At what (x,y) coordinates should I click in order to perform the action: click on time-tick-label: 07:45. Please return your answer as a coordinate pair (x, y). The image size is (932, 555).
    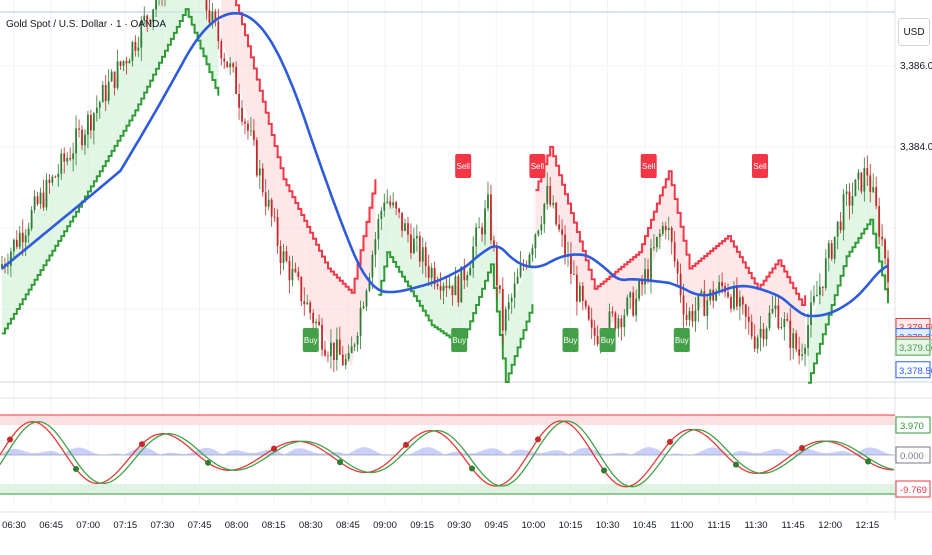
    Looking at the image, I should click on (200, 525).